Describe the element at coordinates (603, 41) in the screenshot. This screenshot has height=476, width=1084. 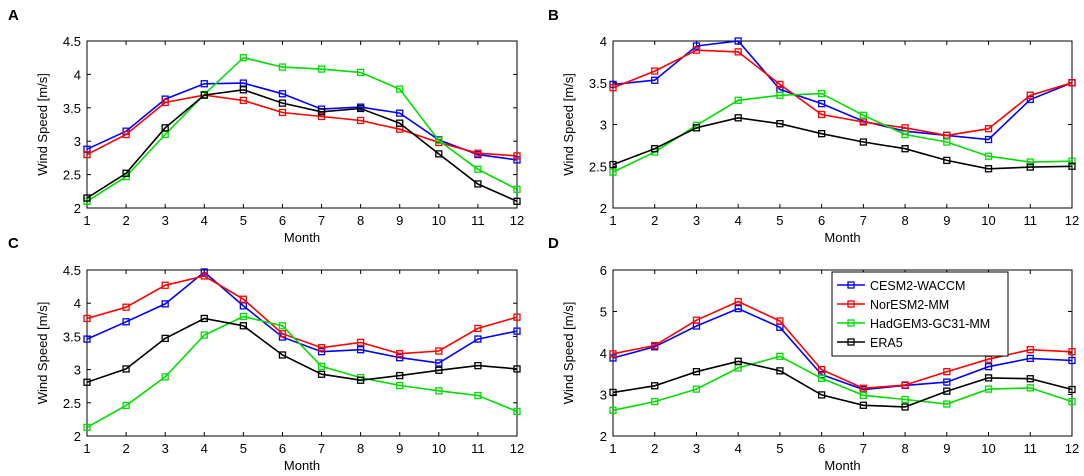
I see `y-tick-label: 4` at that location.